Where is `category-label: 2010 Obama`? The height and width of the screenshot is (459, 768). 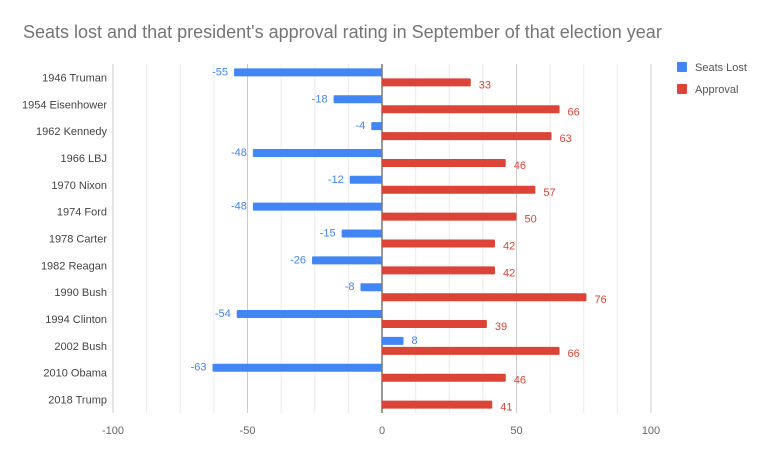 category-label: 2010 Obama is located at coordinates (75, 374).